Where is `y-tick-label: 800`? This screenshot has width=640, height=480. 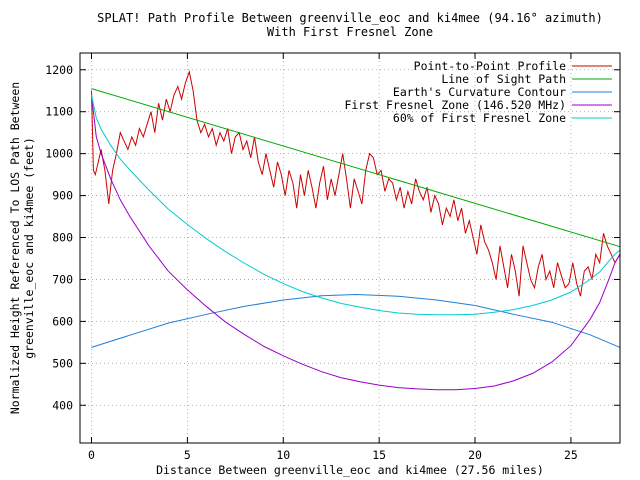 y-tick-label: 800 is located at coordinates (62, 238).